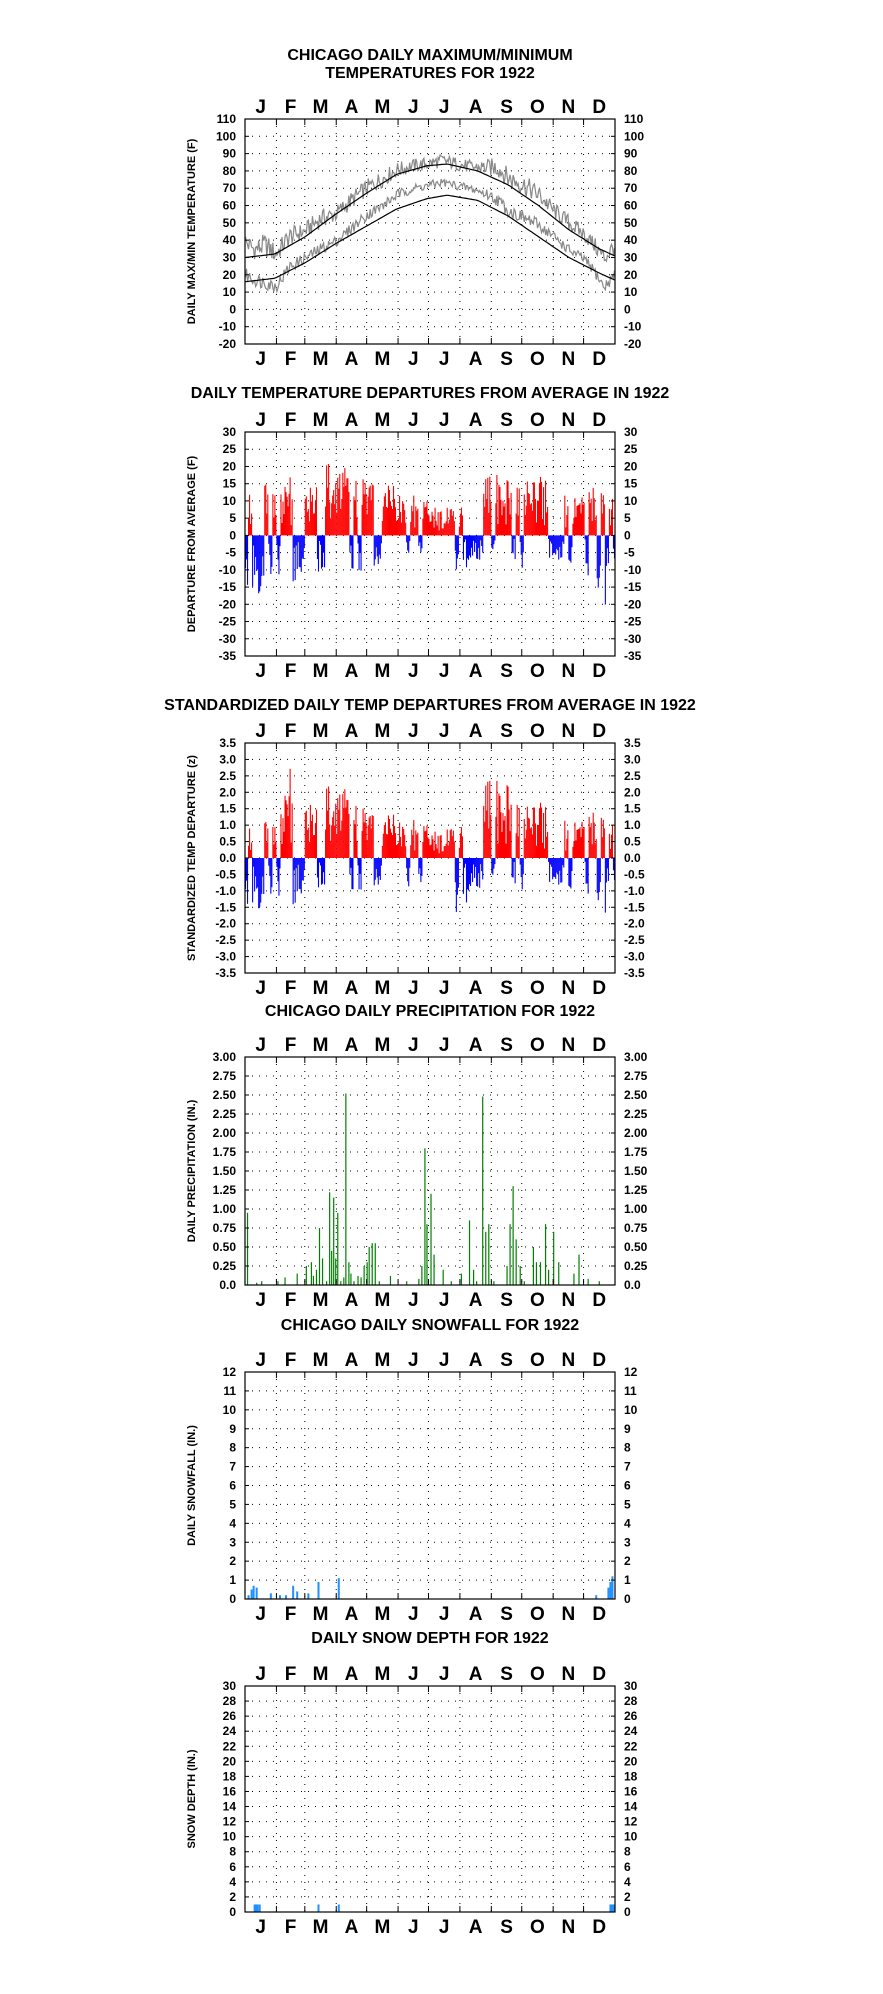  What do you see at coordinates (225, 1209) in the screenshot?
I see `y-tick-label-left: 1.00` at bounding box center [225, 1209].